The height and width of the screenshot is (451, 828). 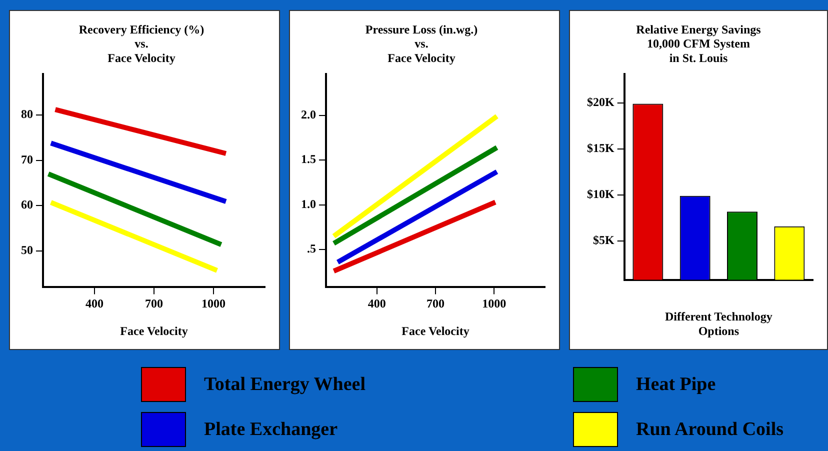 What do you see at coordinates (27, 205) in the screenshot?
I see `y-tick-label: 60` at bounding box center [27, 205].